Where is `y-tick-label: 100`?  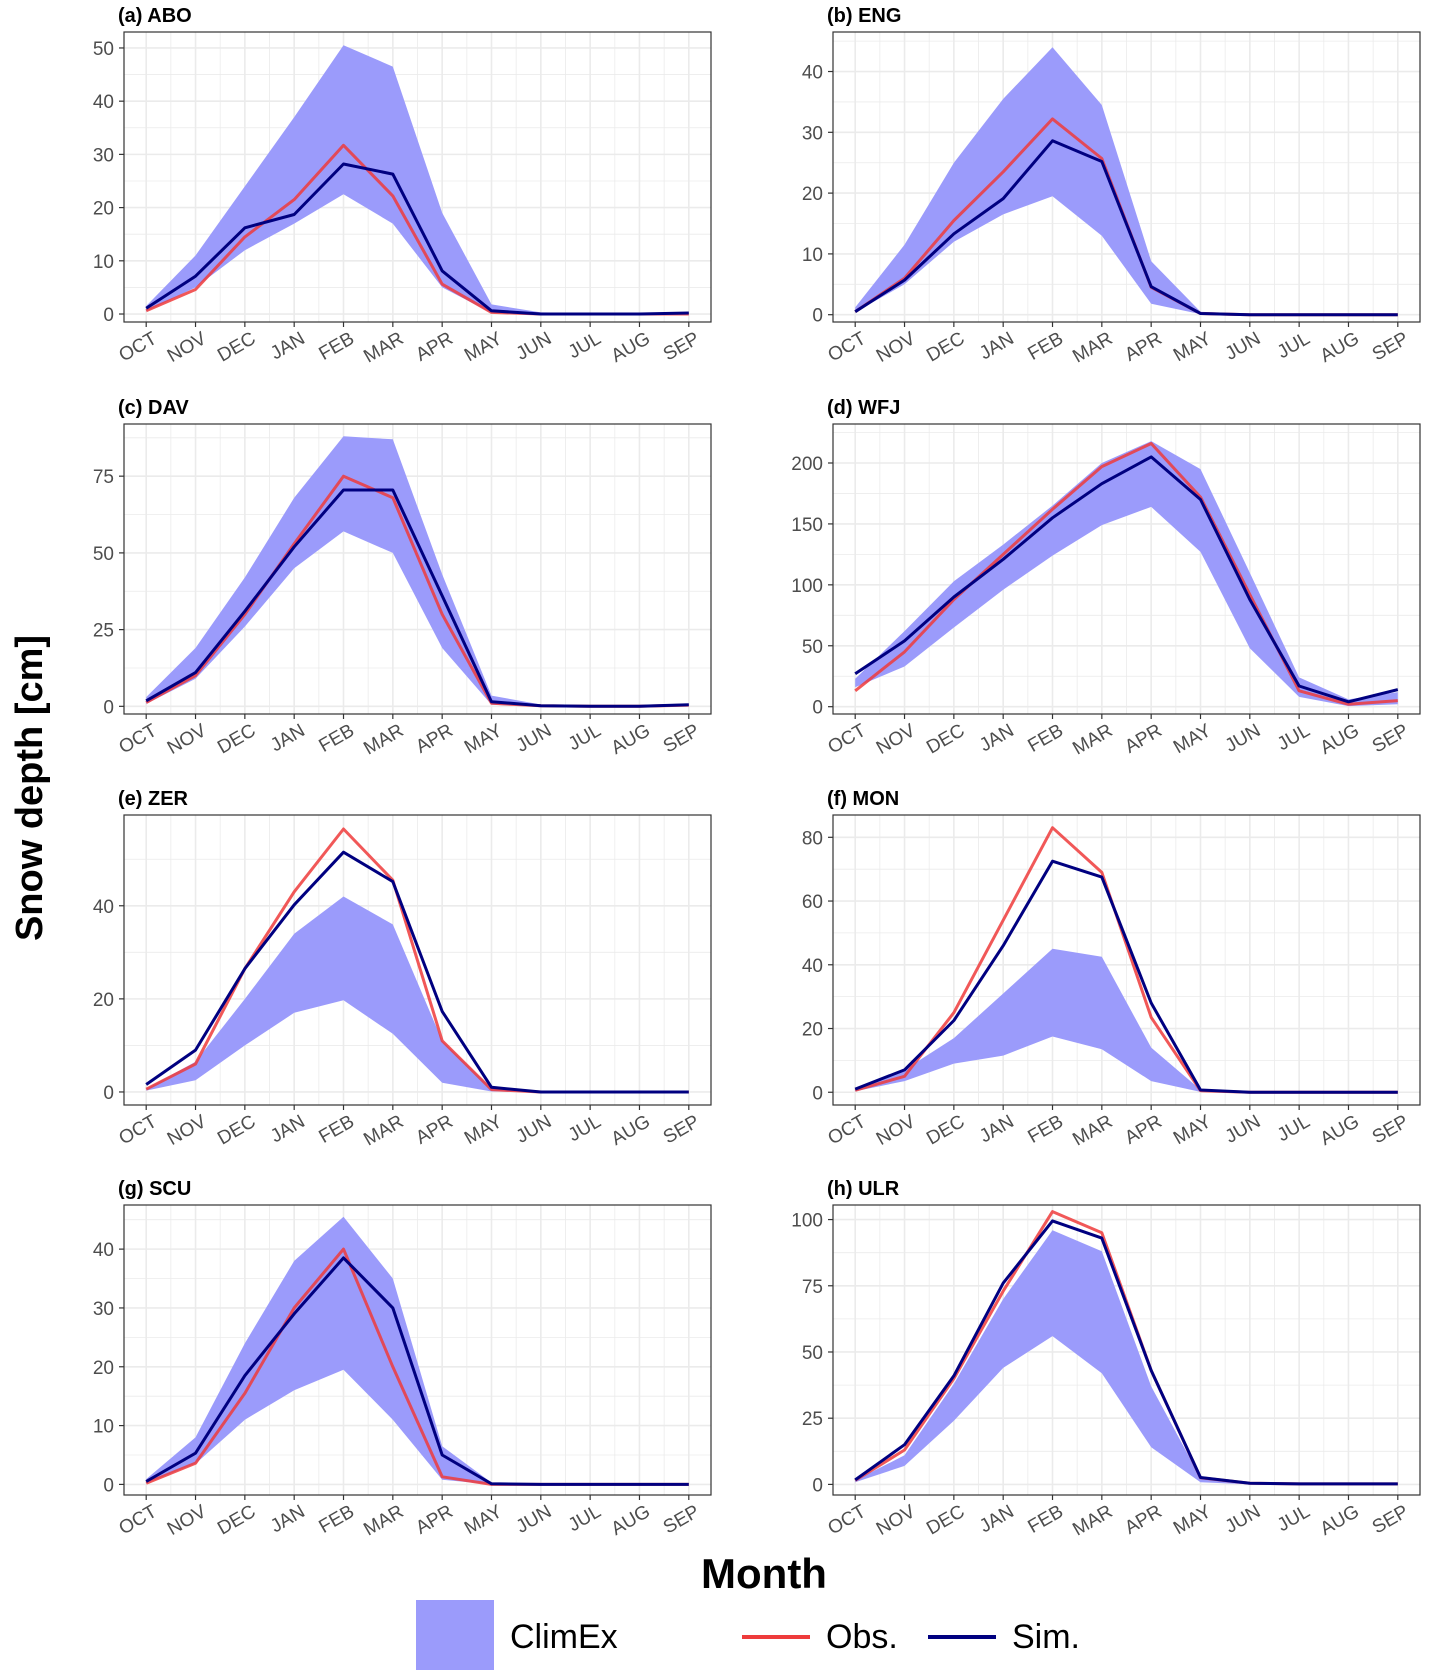
y-tick-label: 100 is located at coordinates (807, 586).